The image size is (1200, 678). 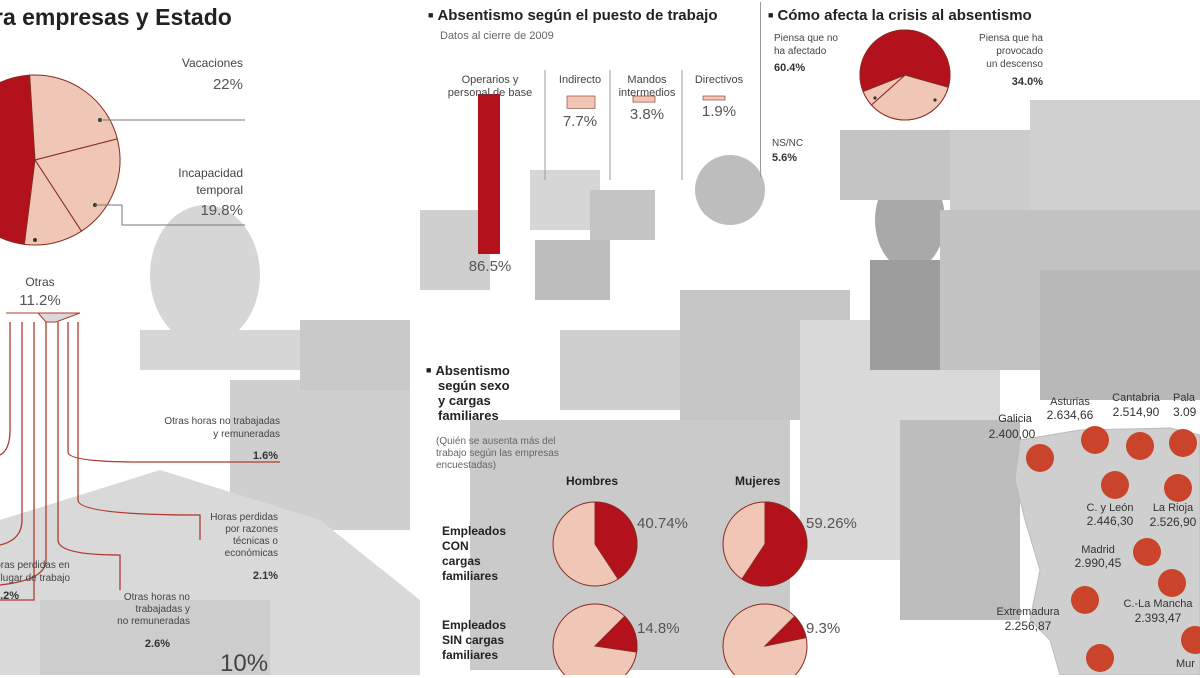 What do you see at coordinates (18, 159) in the screenshot?
I see `left-pie-slice-main` at bounding box center [18, 159].